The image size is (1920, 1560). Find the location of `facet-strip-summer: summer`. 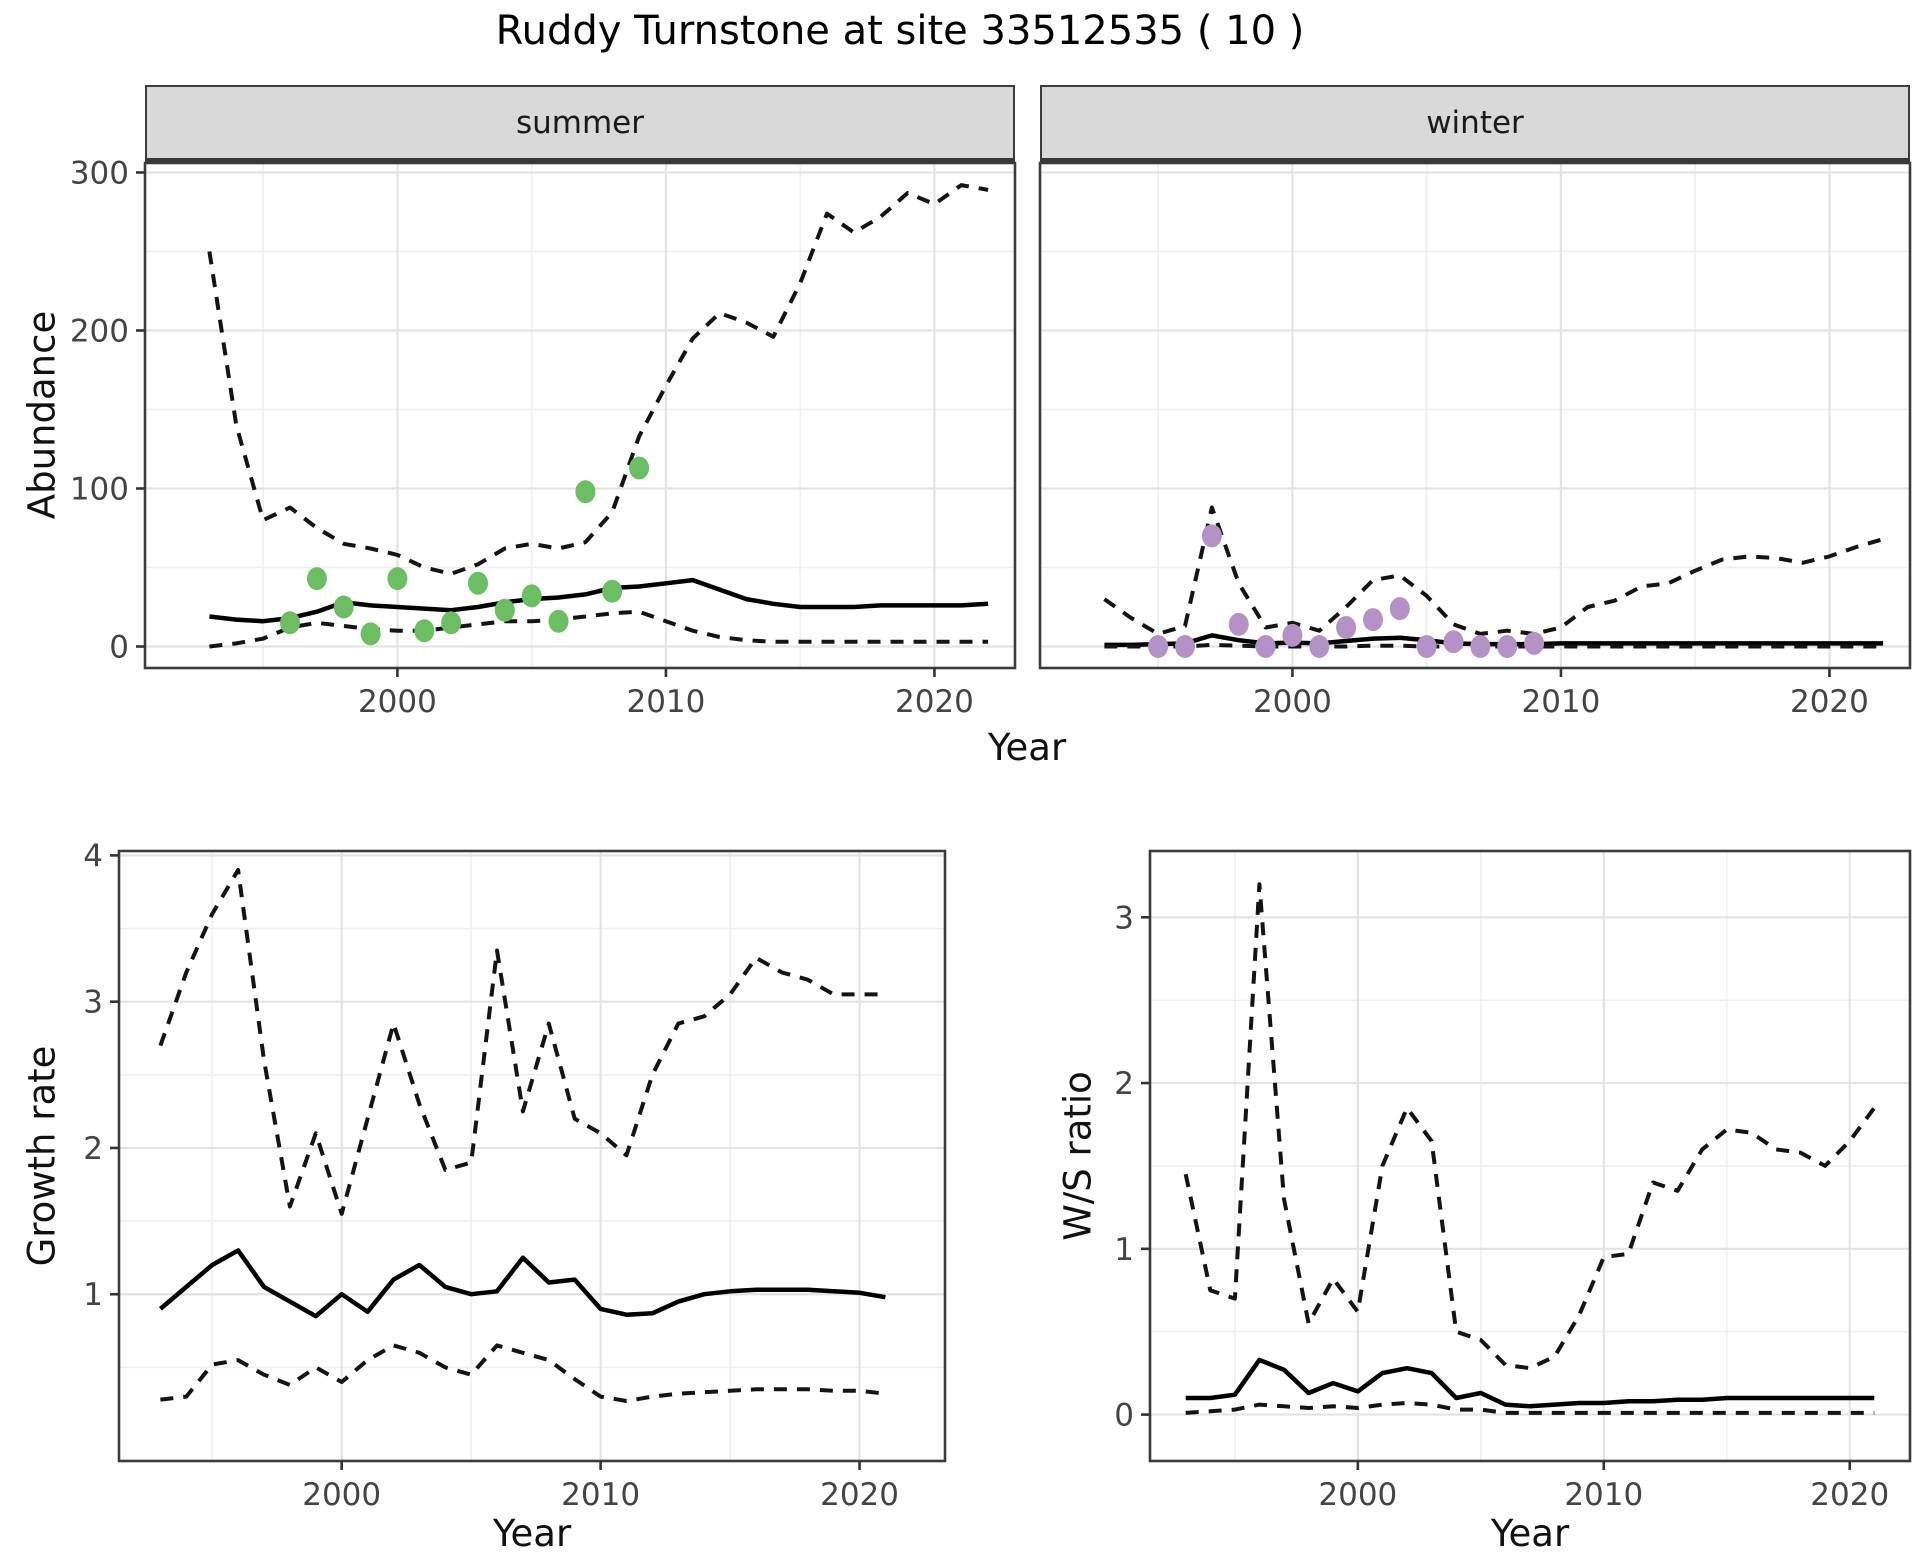

facet-strip-summer: summer is located at coordinates (580, 124).